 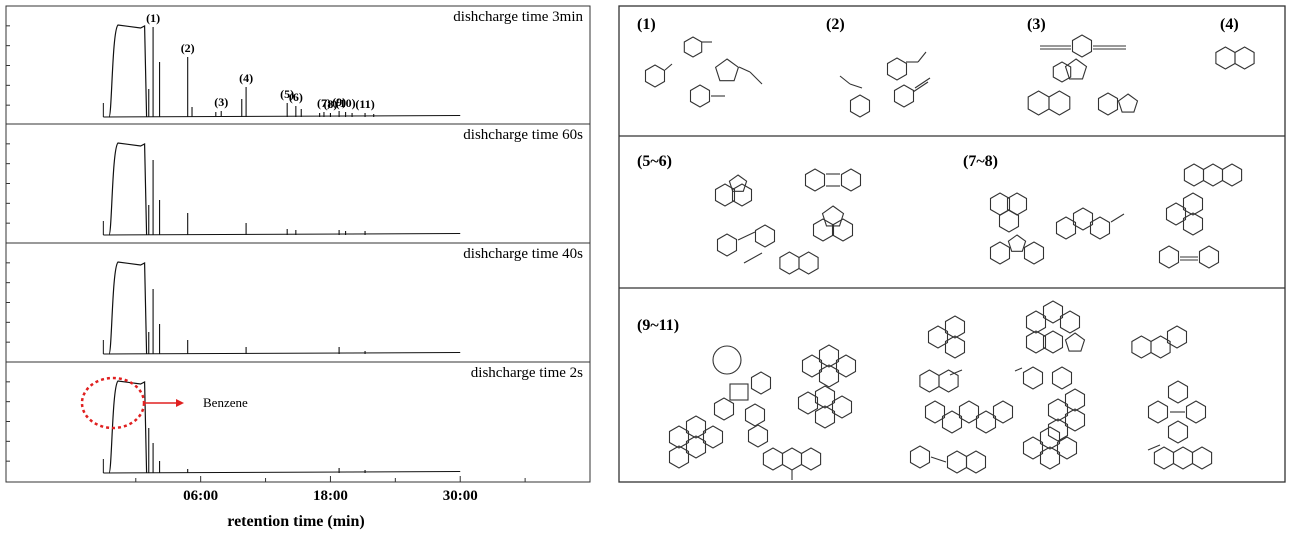 What do you see at coordinates (339, 102) in the screenshot?
I see `peak-label: (9)` at bounding box center [339, 102].